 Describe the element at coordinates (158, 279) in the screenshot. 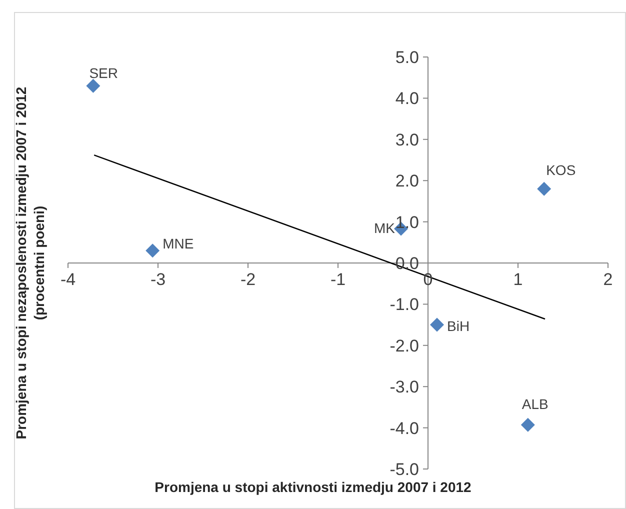

I see `x-tick-label: -3` at that location.